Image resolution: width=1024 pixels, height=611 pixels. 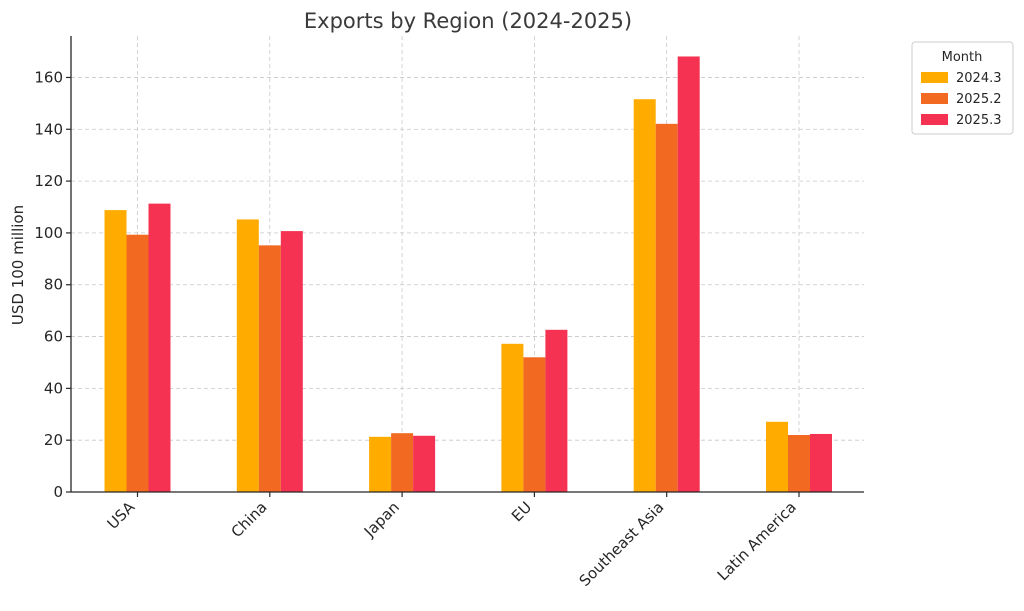 What do you see at coordinates (962, 57) in the screenshot?
I see `legend-title: Month` at bounding box center [962, 57].